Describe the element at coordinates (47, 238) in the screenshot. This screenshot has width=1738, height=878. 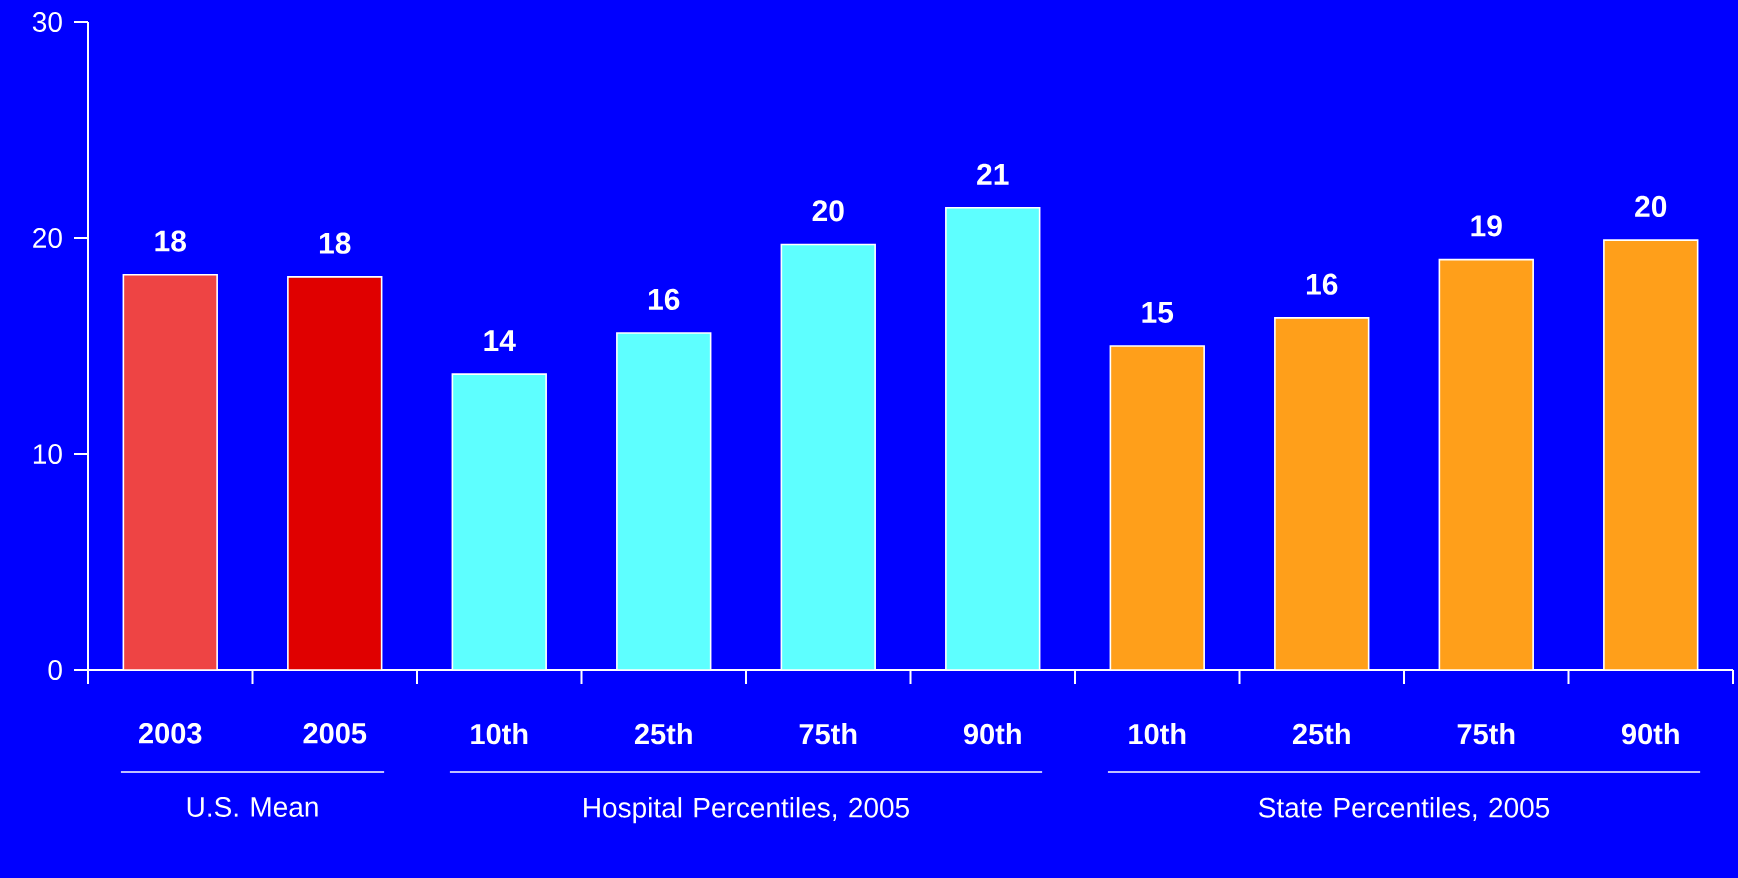
I see `y-tick-label: 20` at that location.